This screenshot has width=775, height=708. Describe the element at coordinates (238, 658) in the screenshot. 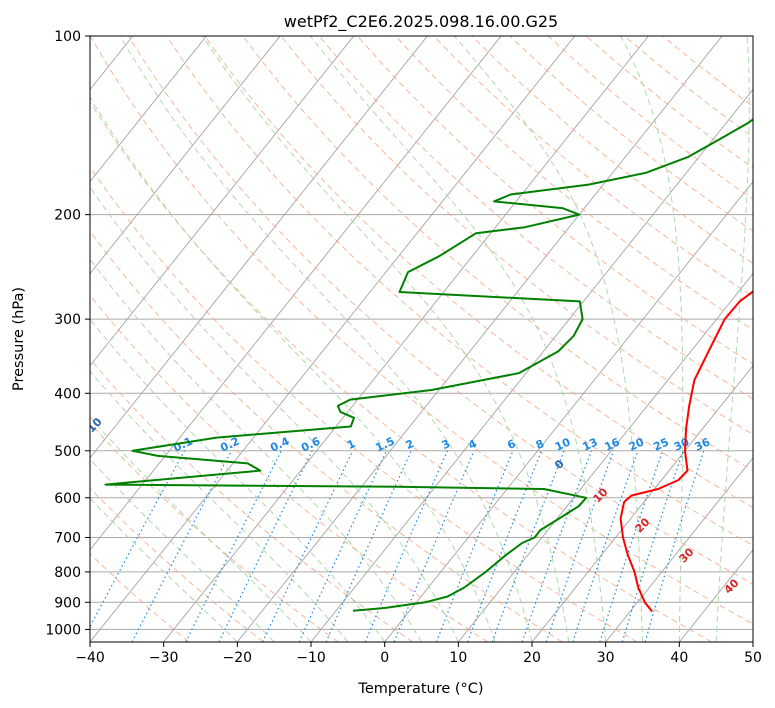

I see `x-tick-label: −20` at that location.